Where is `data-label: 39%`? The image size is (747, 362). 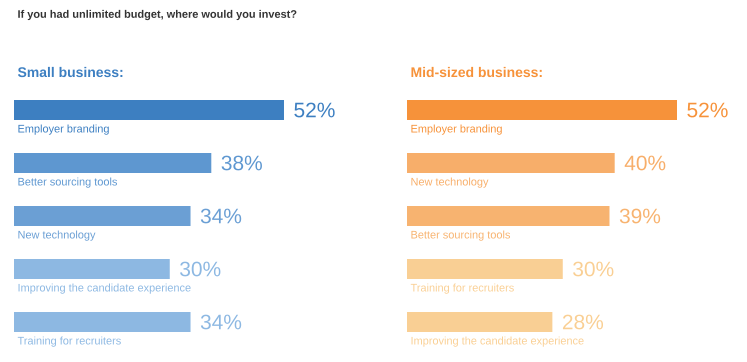 data-label: 39% is located at coordinates (640, 216).